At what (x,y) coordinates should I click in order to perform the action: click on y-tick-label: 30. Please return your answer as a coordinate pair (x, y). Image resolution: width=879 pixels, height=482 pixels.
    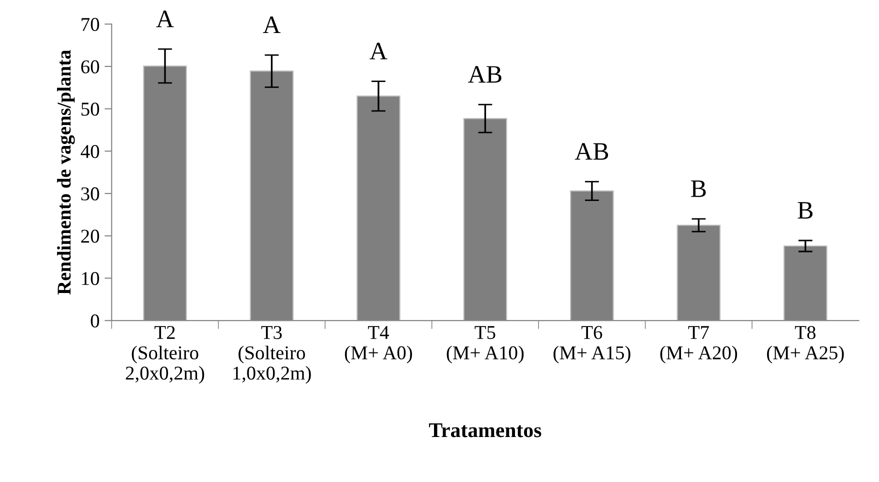
    Looking at the image, I should click on (90, 193).